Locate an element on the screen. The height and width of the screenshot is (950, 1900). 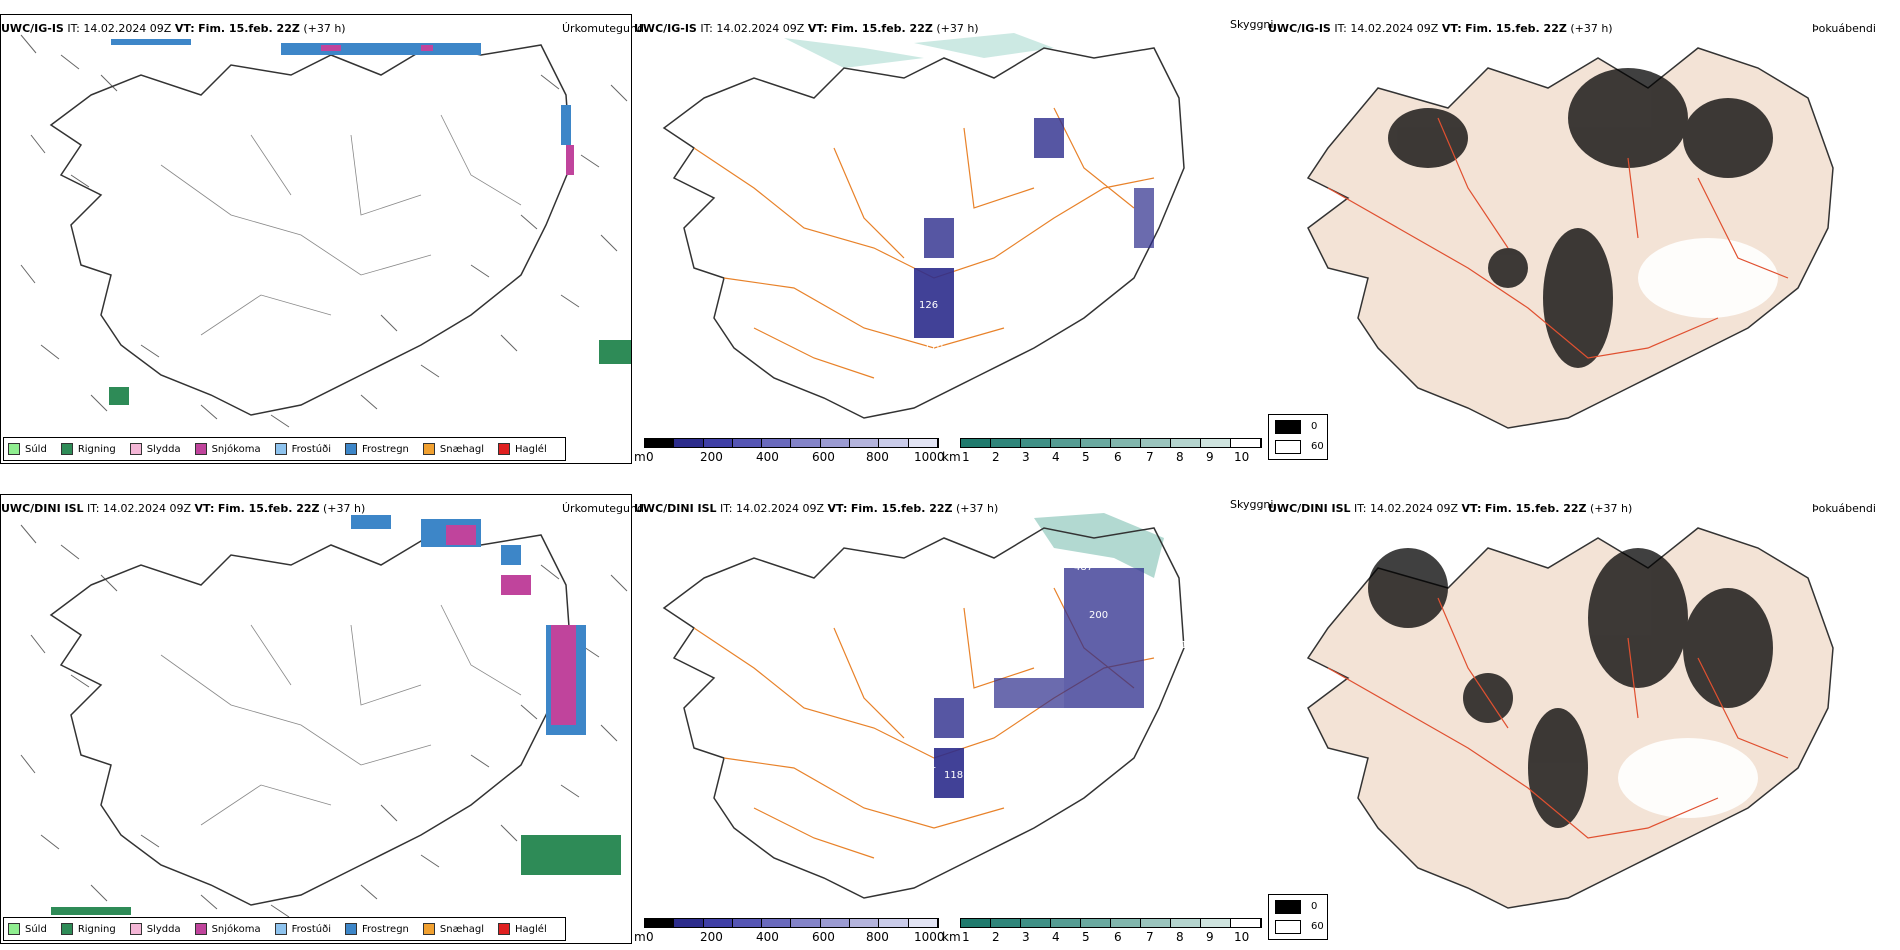
scale-tick: 9 is located at coordinates (1210, 937).